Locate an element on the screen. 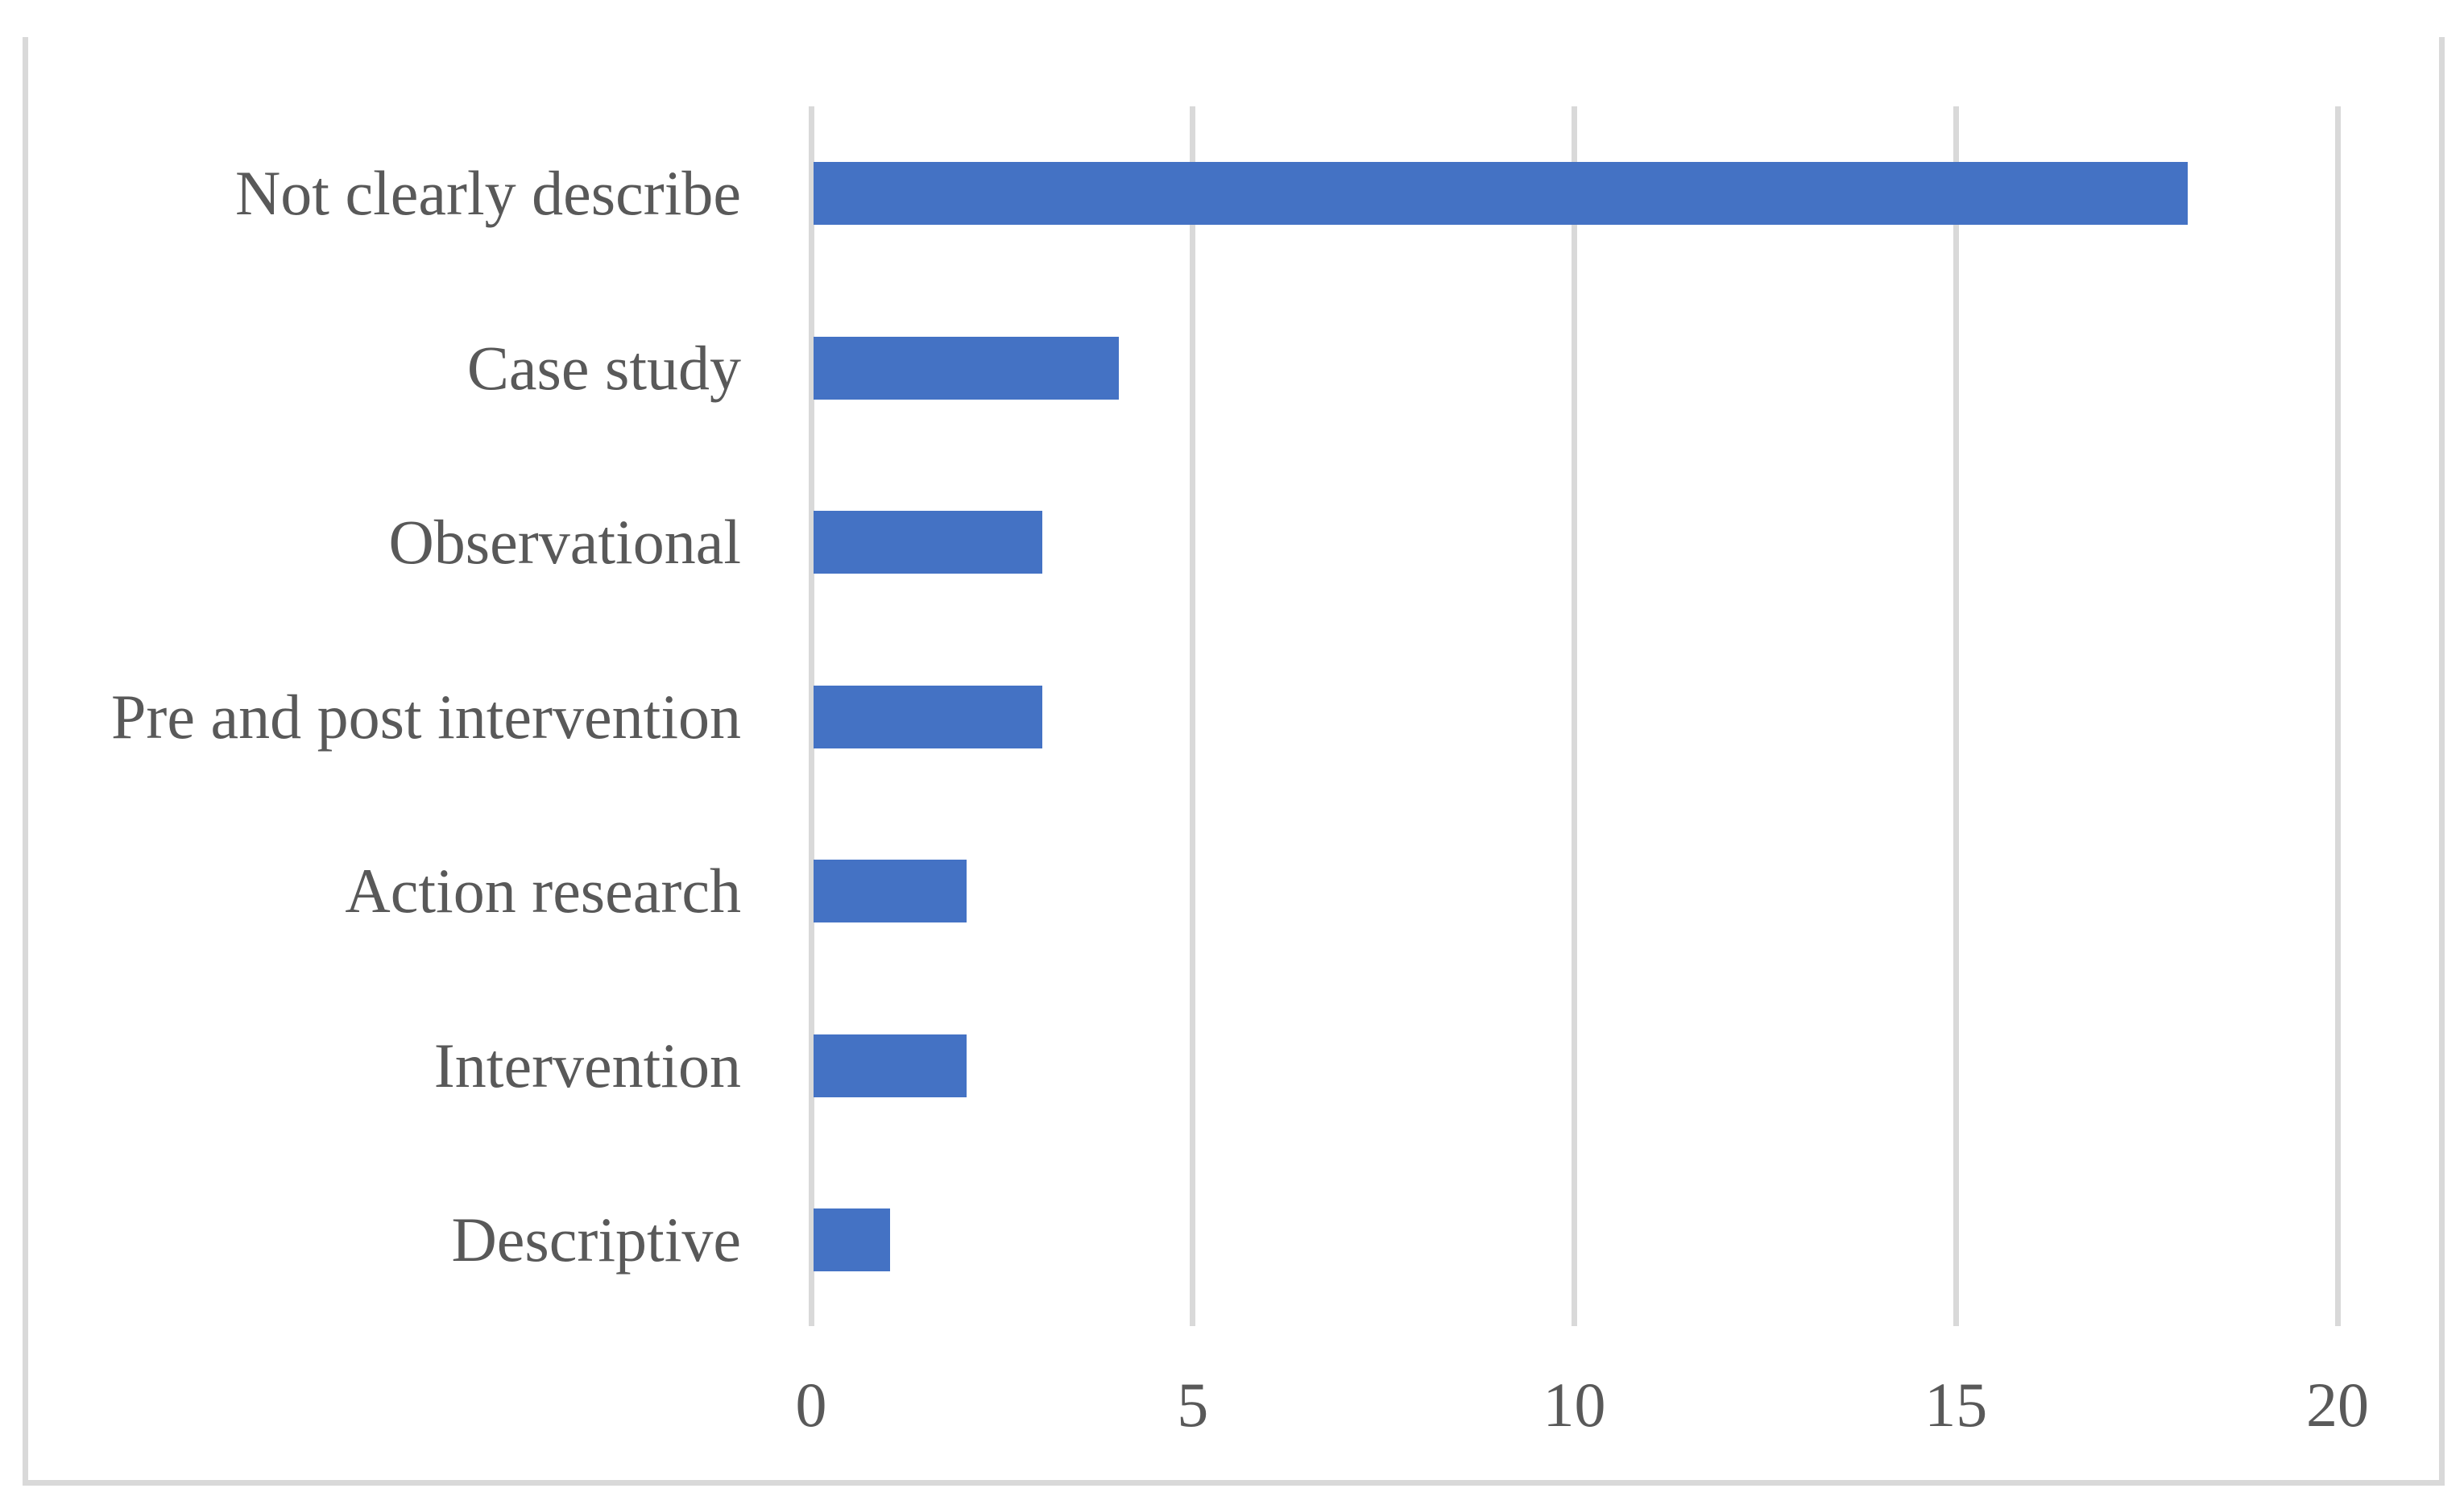 This screenshot has width=2464, height=1509. category-label: Descriptive is located at coordinates (596, 1239).